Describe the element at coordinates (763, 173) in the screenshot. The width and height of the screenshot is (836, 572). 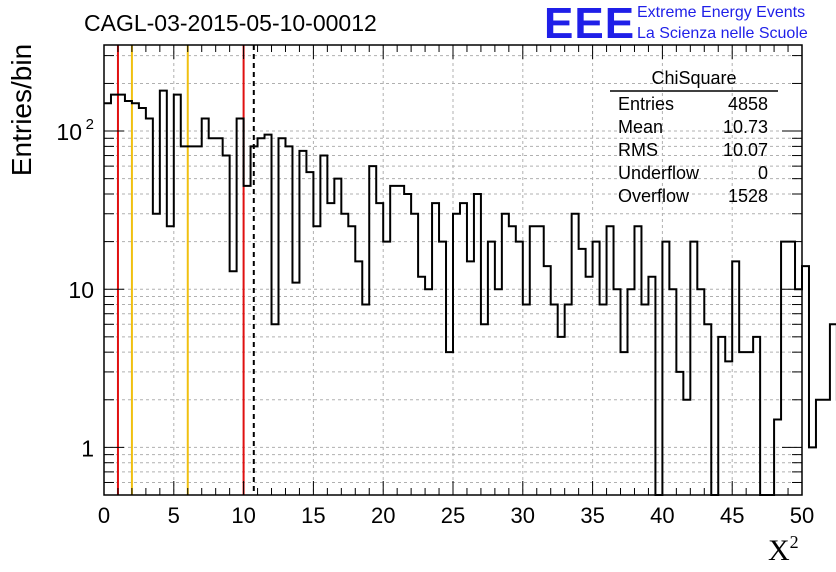
I see `stats-value: 0` at that location.